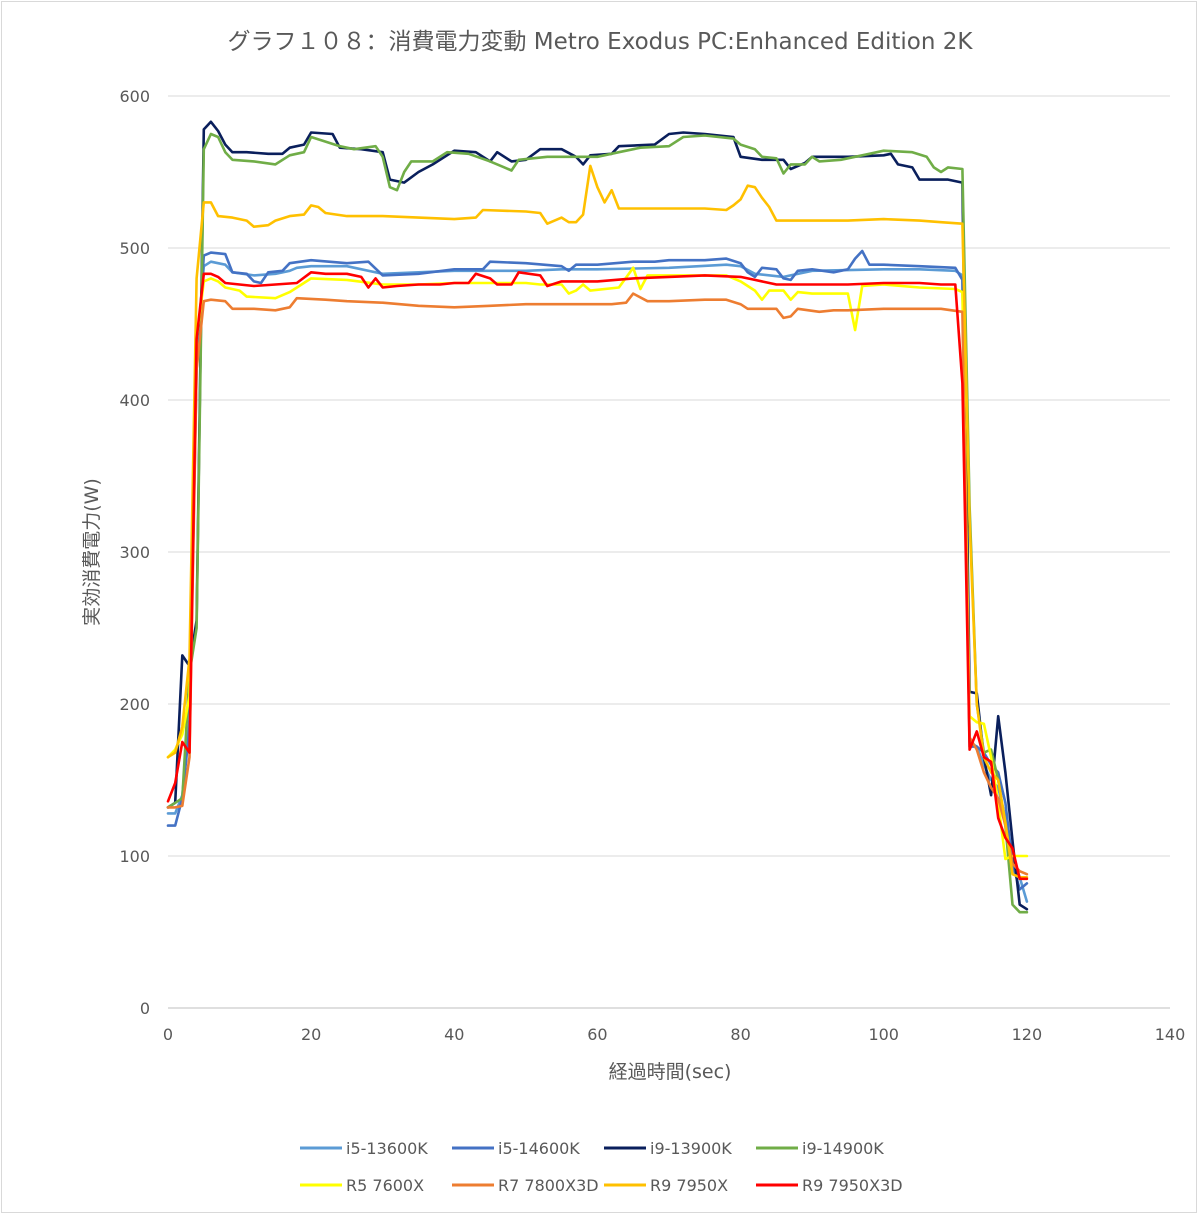  What do you see at coordinates (454, 1034) in the screenshot?
I see `x-tick-label: 40` at bounding box center [454, 1034].